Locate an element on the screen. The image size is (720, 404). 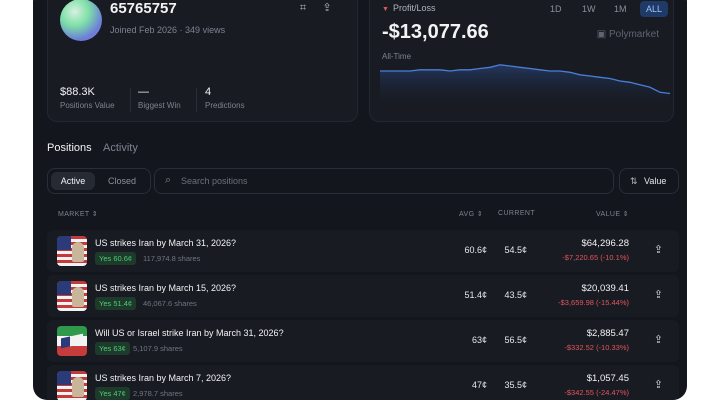
stat-biggest-win: — Biggest Win is located at coordinates (159, 98).